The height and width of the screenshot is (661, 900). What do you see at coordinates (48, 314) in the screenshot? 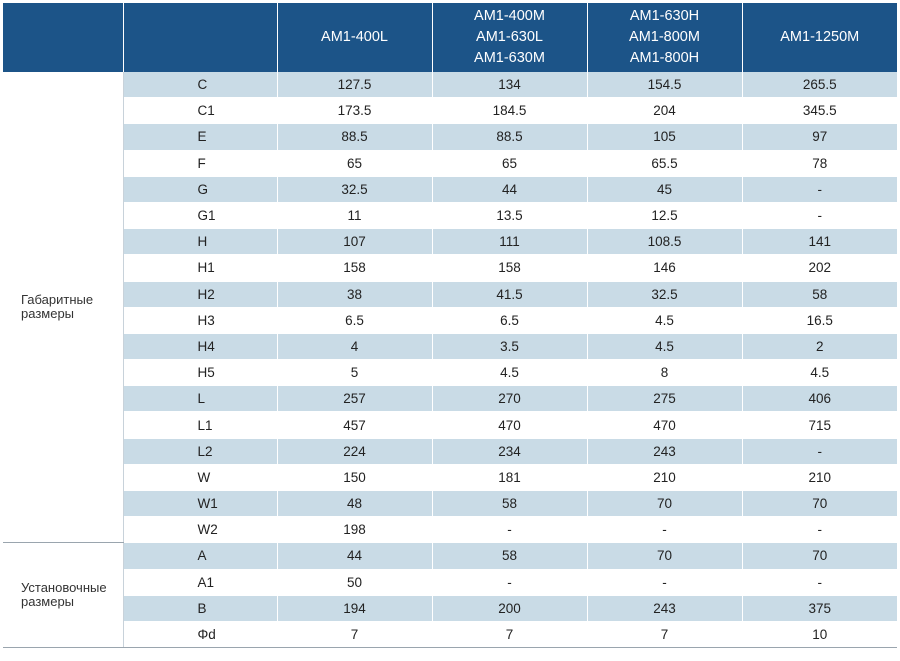
I see `group-label-line: размеры` at bounding box center [48, 314].